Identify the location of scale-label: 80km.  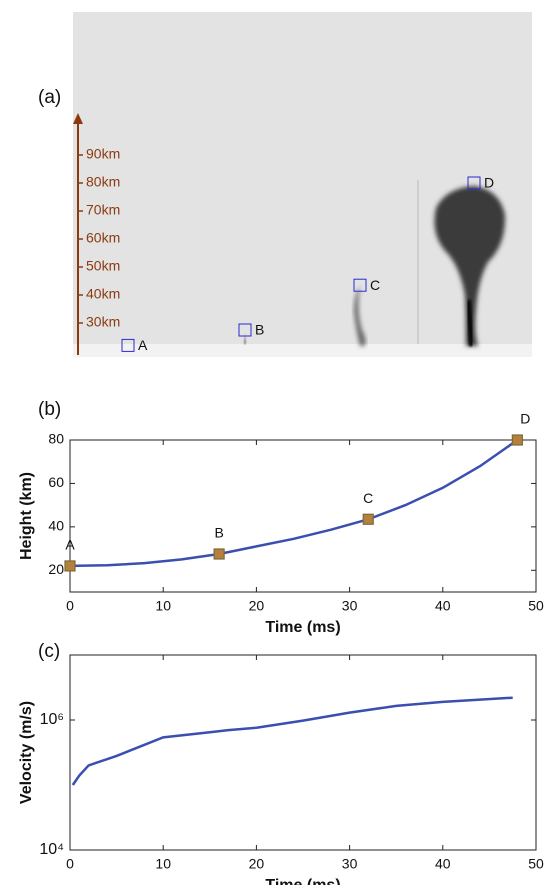
(103, 182).